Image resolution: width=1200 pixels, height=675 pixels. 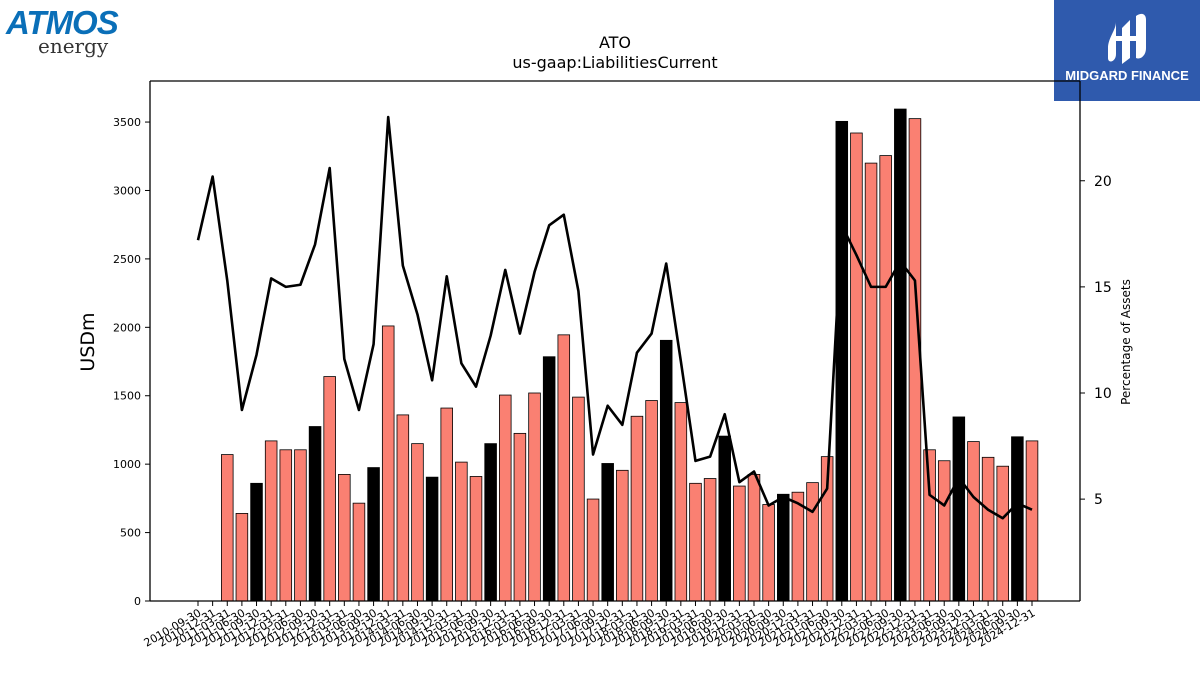 What do you see at coordinates (137, 601) in the screenshot?
I see `y-tick-label: 0` at bounding box center [137, 601].